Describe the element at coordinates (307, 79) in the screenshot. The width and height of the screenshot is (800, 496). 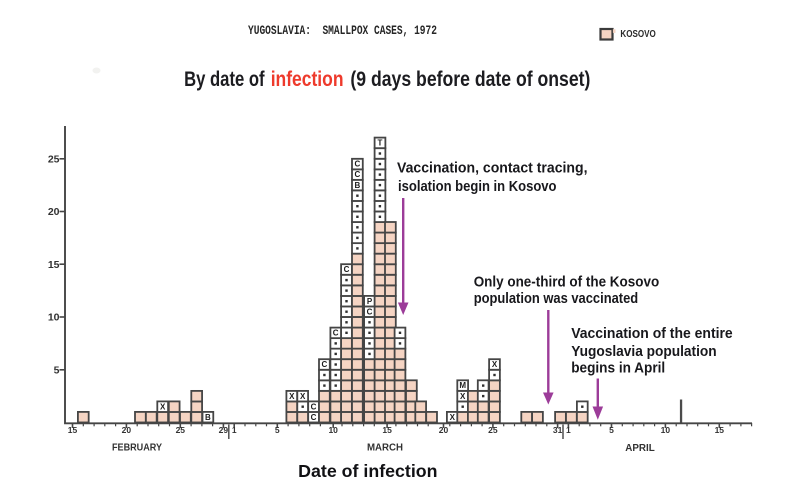
I see `svg-text: infection` at that location.